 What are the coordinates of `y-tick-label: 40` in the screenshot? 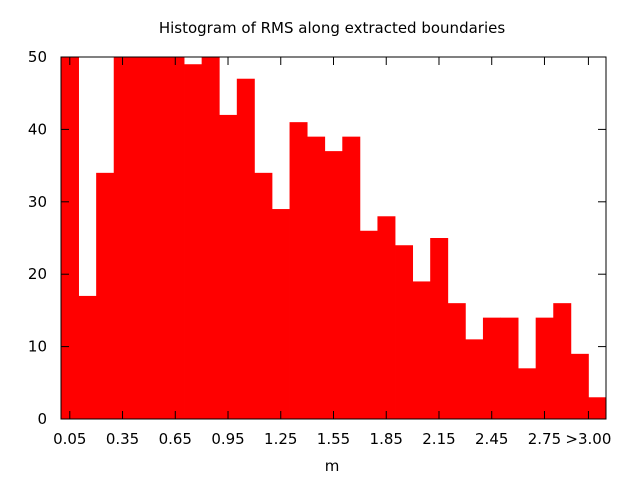 It's located at (37, 129).